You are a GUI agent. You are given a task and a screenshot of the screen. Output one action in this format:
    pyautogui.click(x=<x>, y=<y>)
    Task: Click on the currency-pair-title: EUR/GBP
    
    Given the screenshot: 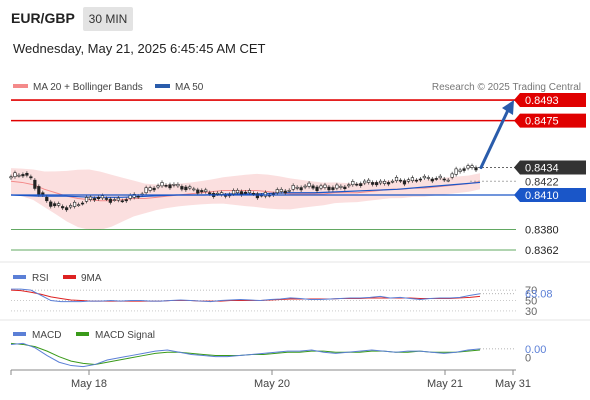 What is the action you would take?
    pyautogui.click(x=43, y=18)
    